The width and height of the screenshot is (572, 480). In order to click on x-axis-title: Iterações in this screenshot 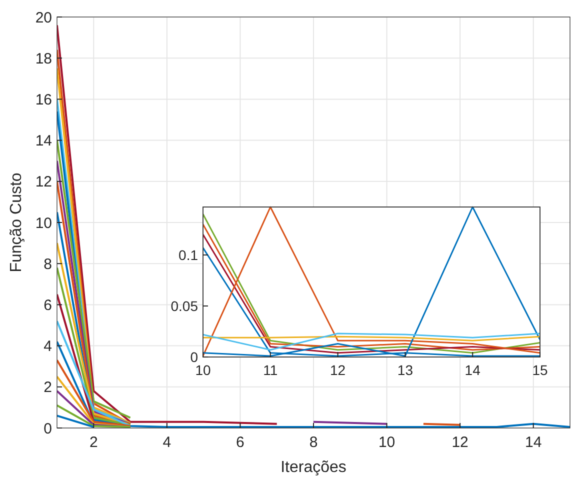, I will do `click(313, 467)`.